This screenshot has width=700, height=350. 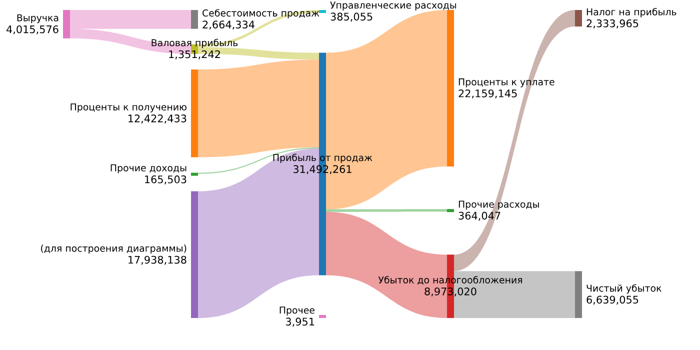 I want to click on category-label: Чистый убыток, so click(x=624, y=289).